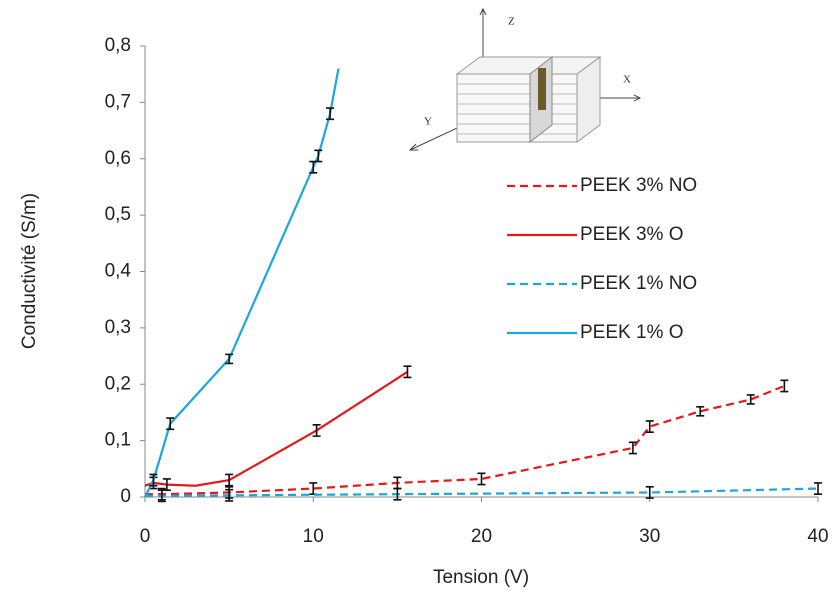  What do you see at coordinates (627, 80) in the screenshot?
I see `inset-label: X` at bounding box center [627, 80].